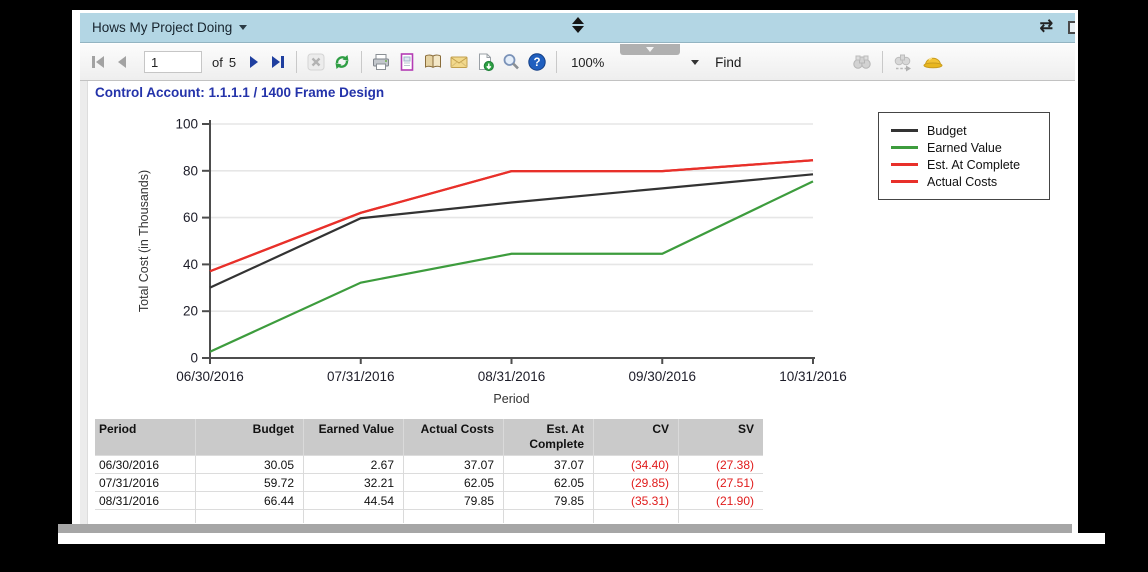  I want to click on page-setup-button, so click(433, 62).